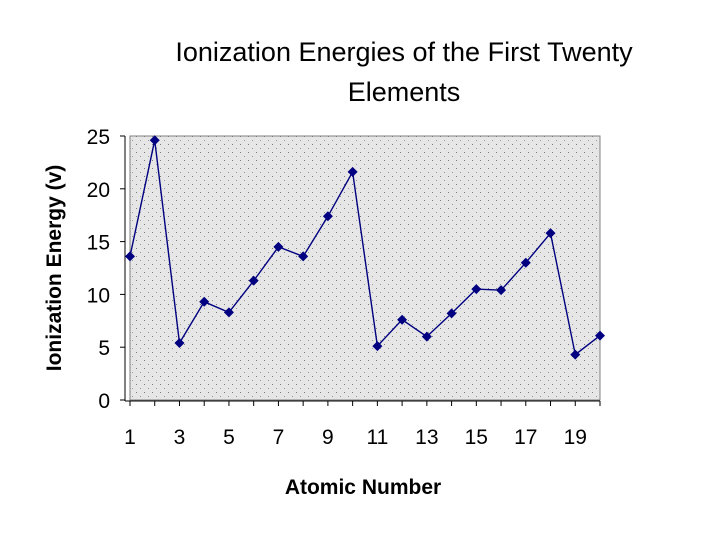  I want to click on x-tick-label: 1, so click(130, 437).